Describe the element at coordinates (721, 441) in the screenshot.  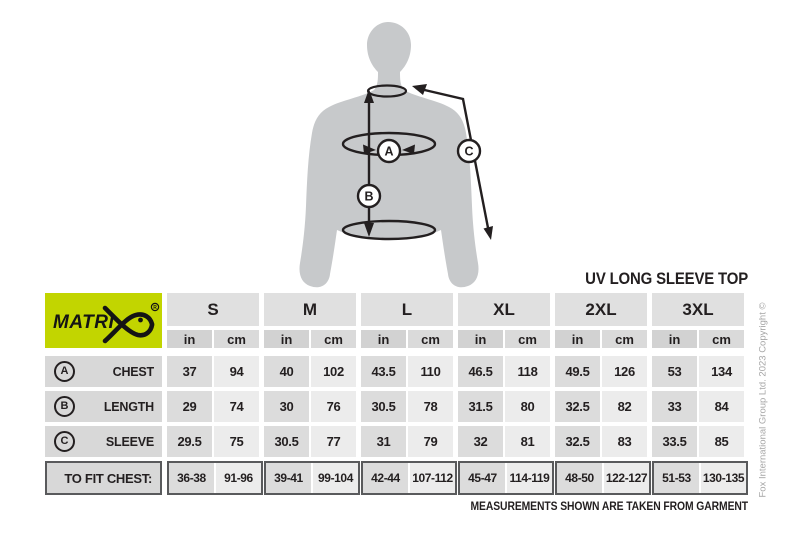
I see `table-cell: 85` at that location.